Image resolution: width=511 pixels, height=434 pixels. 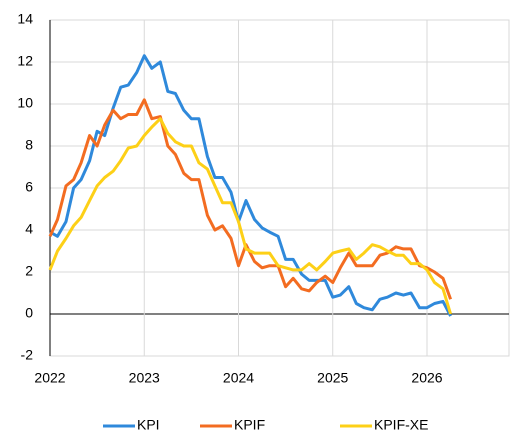 What do you see at coordinates (148, 425) in the screenshot?
I see `legend-label: KPI` at bounding box center [148, 425].